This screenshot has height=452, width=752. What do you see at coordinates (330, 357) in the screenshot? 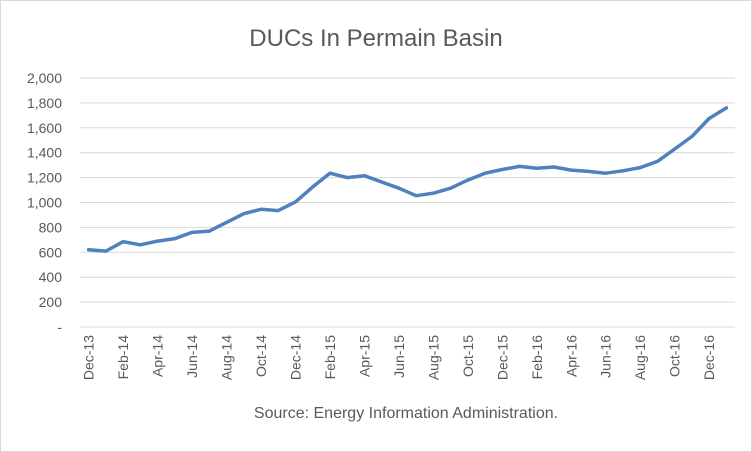
I see `x-tick-label: Feb-15` at bounding box center [330, 357].